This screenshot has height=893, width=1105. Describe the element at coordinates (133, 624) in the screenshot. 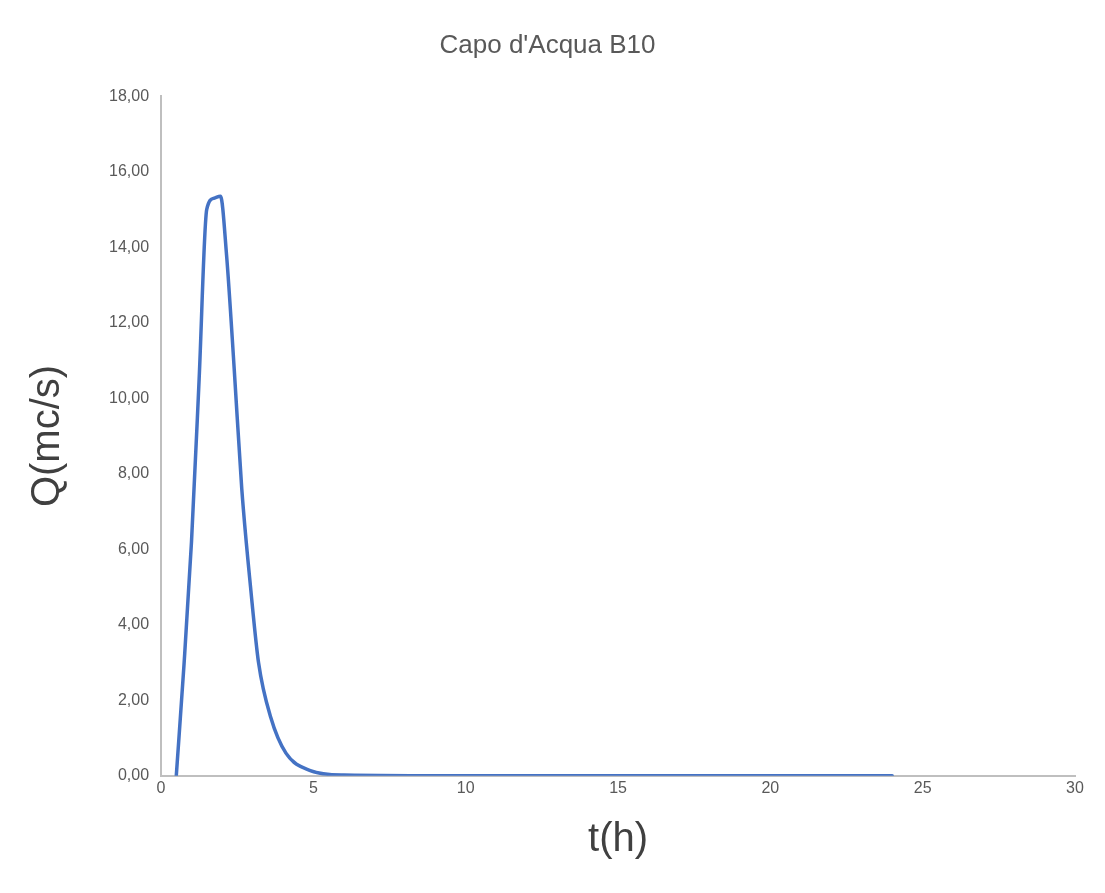

I see `y-tick-label: 4,00` at that location.